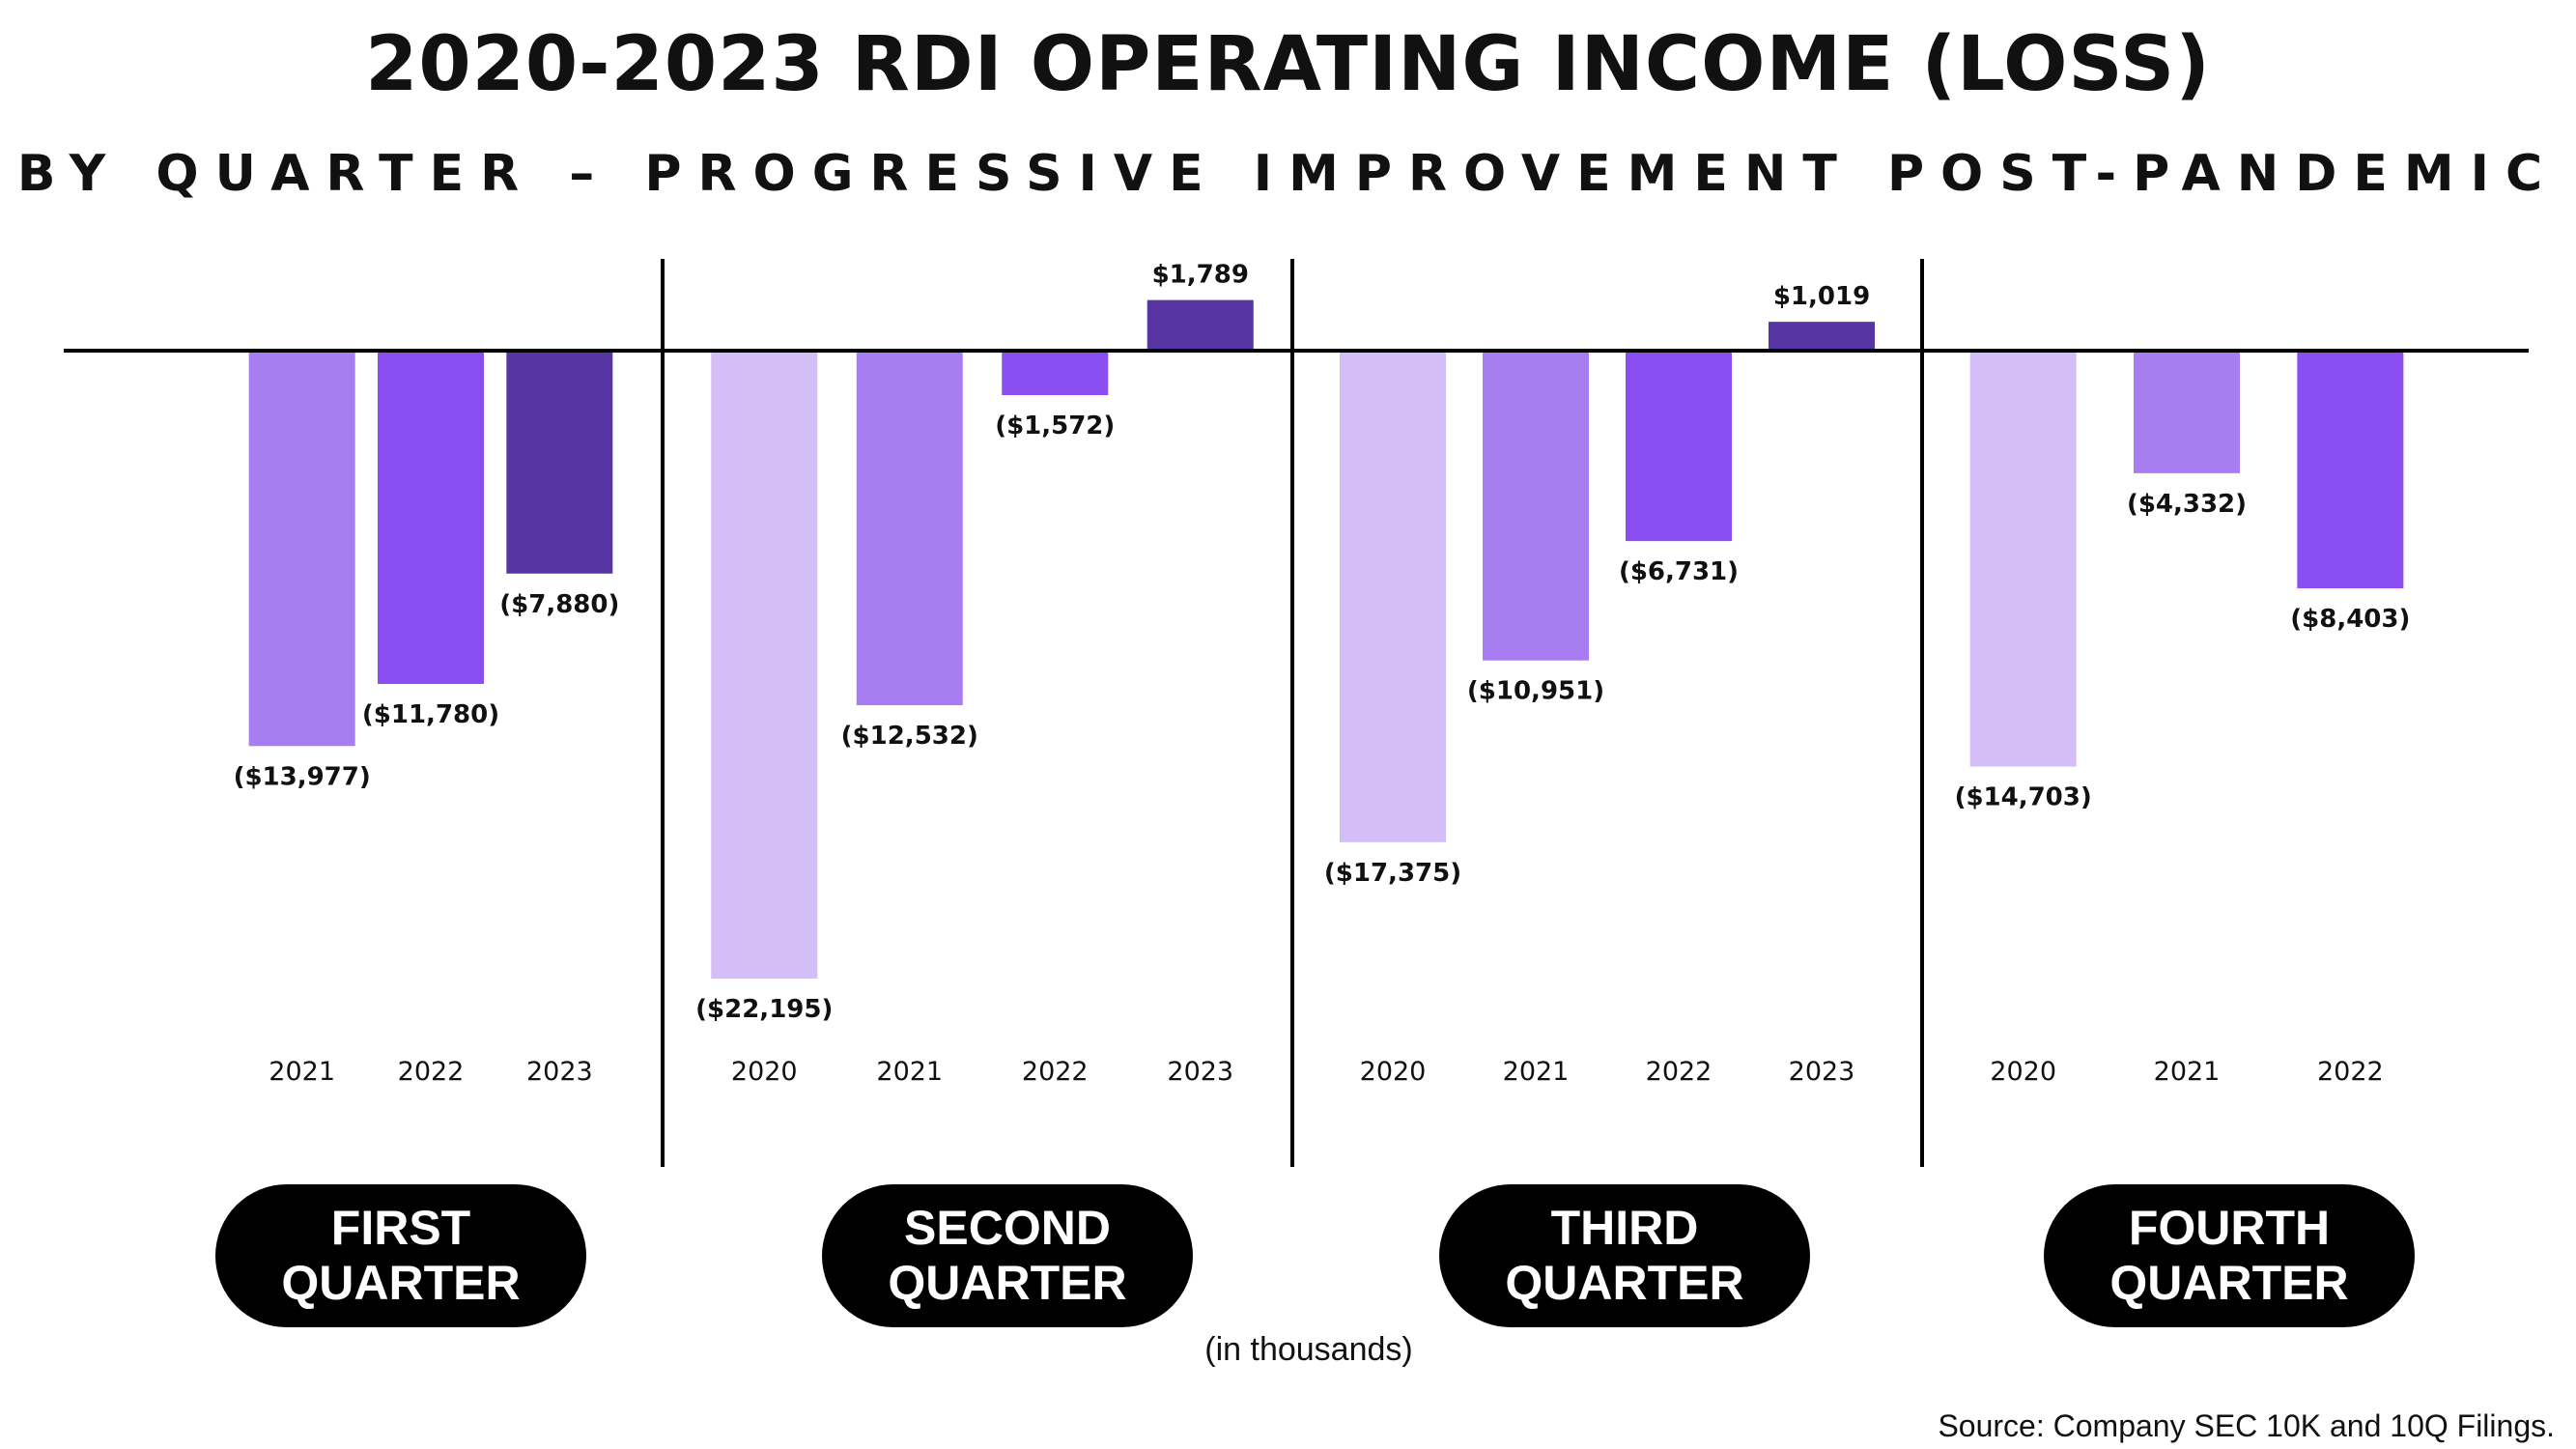  What do you see at coordinates (1392, 873) in the screenshot?
I see `data-label: ($17,375)` at bounding box center [1392, 873].